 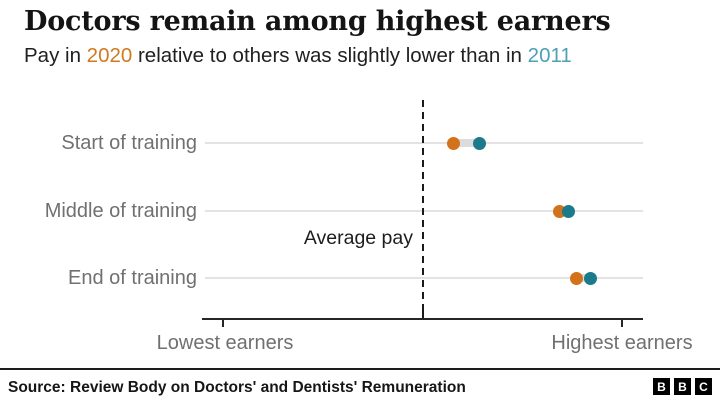 What do you see at coordinates (55, 55) in the screenshot?
I see `subtitle-text-prefix: Pay in` at bounding box center [55, 55].